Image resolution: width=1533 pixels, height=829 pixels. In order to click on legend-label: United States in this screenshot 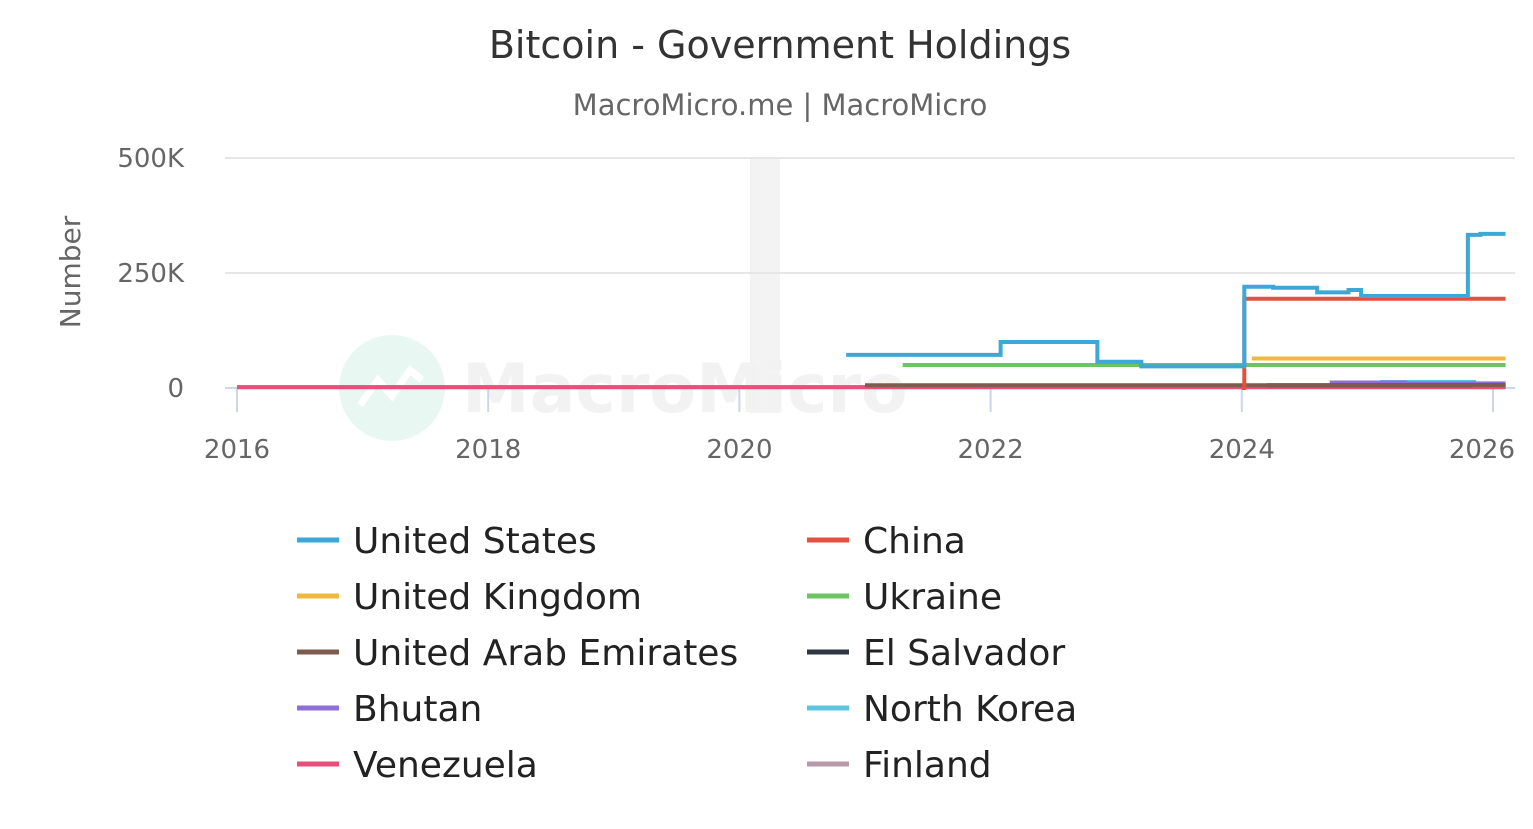, I will do `click(475, 541)`.